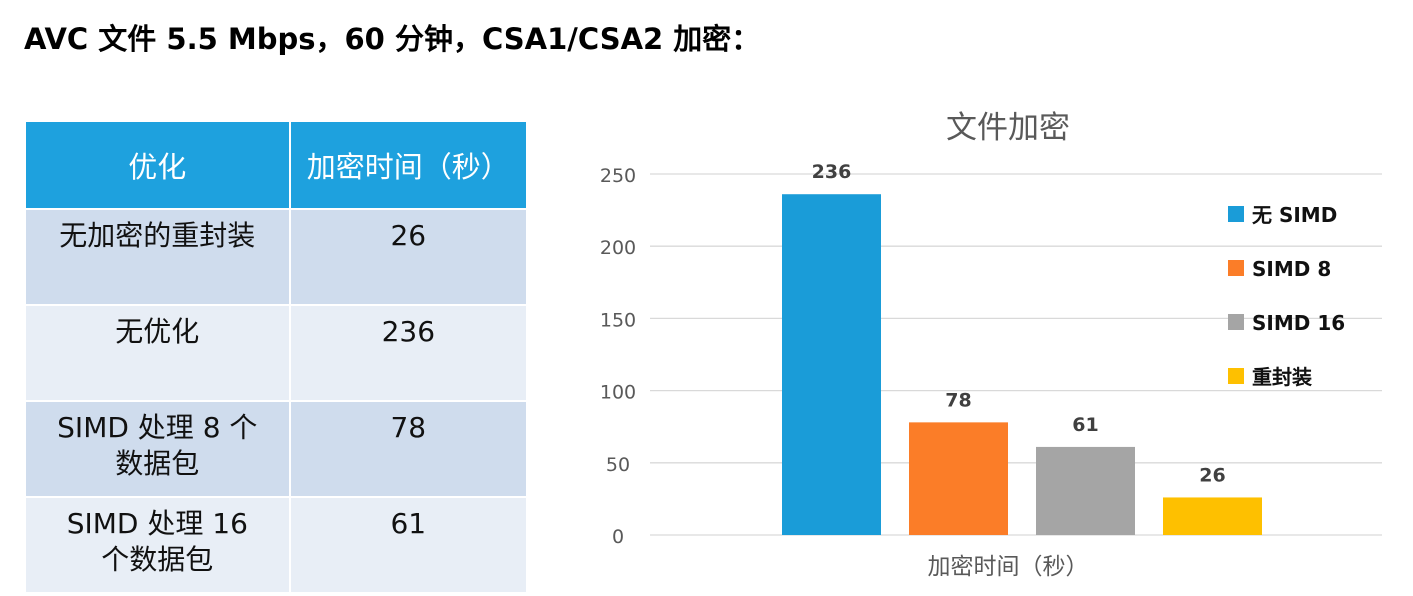 Image resolution: width=1413 pixels, height=596 pixels. What do you see at coordinates (618, 176) in the screenshot?
I see `y-tick-label: 250` at bounding box center [618, 176].